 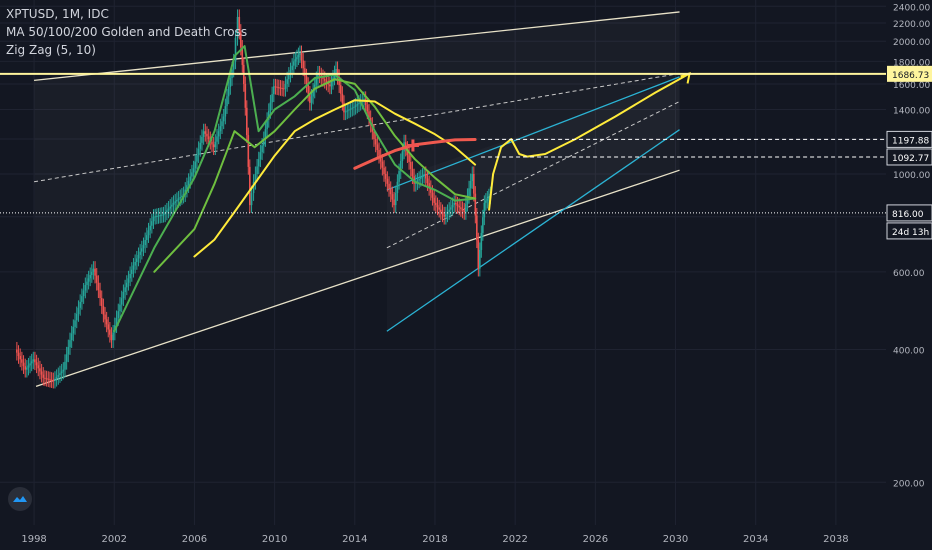 I want to click on symbol-title: XPTUSD, 1M, IDC, so click(x=57, y=14).